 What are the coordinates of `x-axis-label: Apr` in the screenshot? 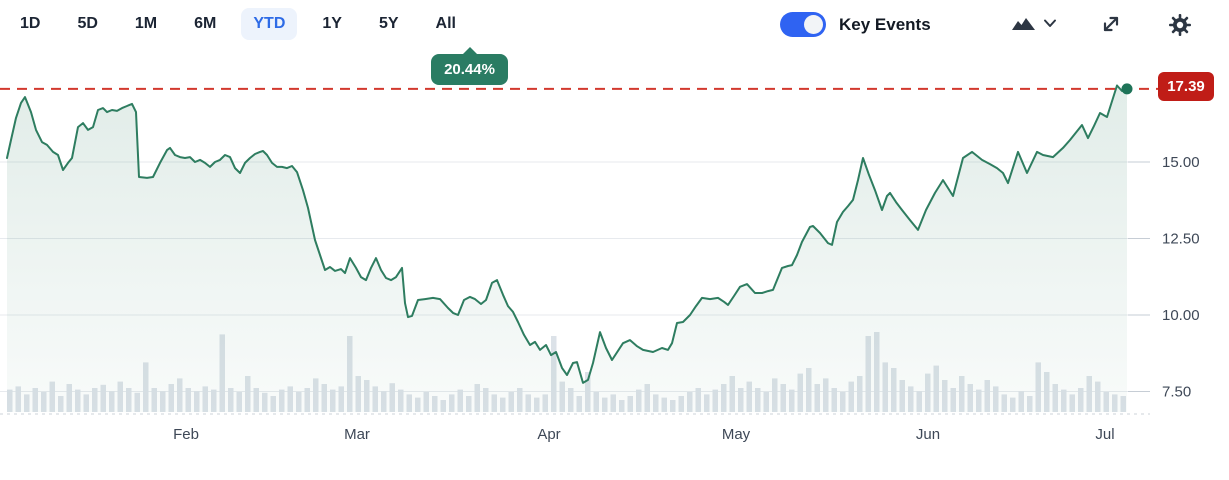 It's located at (548, 434).